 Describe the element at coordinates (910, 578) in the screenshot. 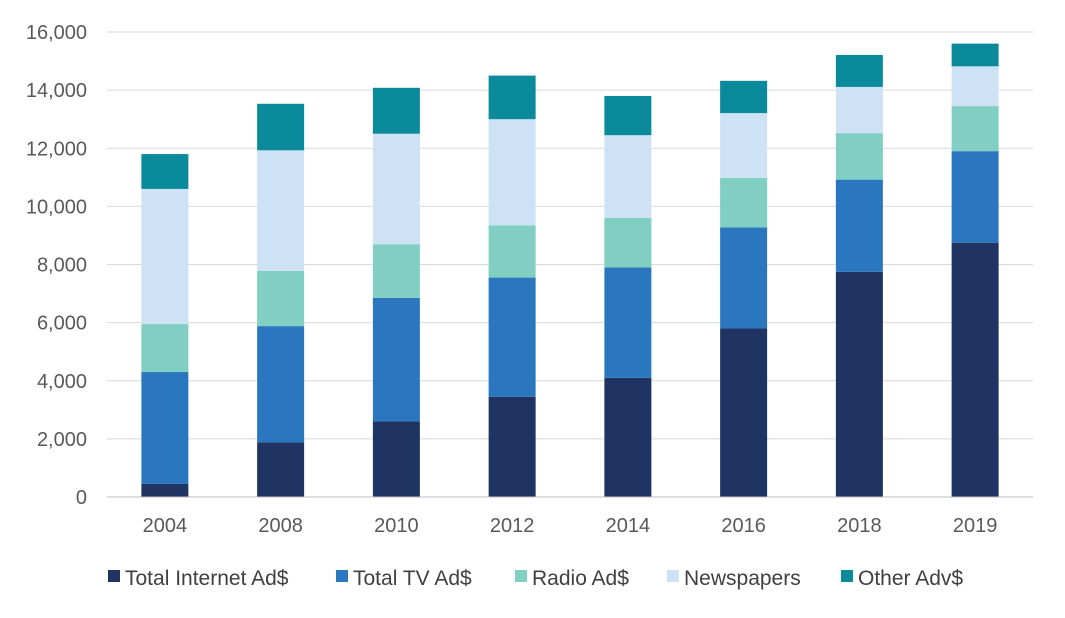

I see `legend-label: Other Adv$` at that location.